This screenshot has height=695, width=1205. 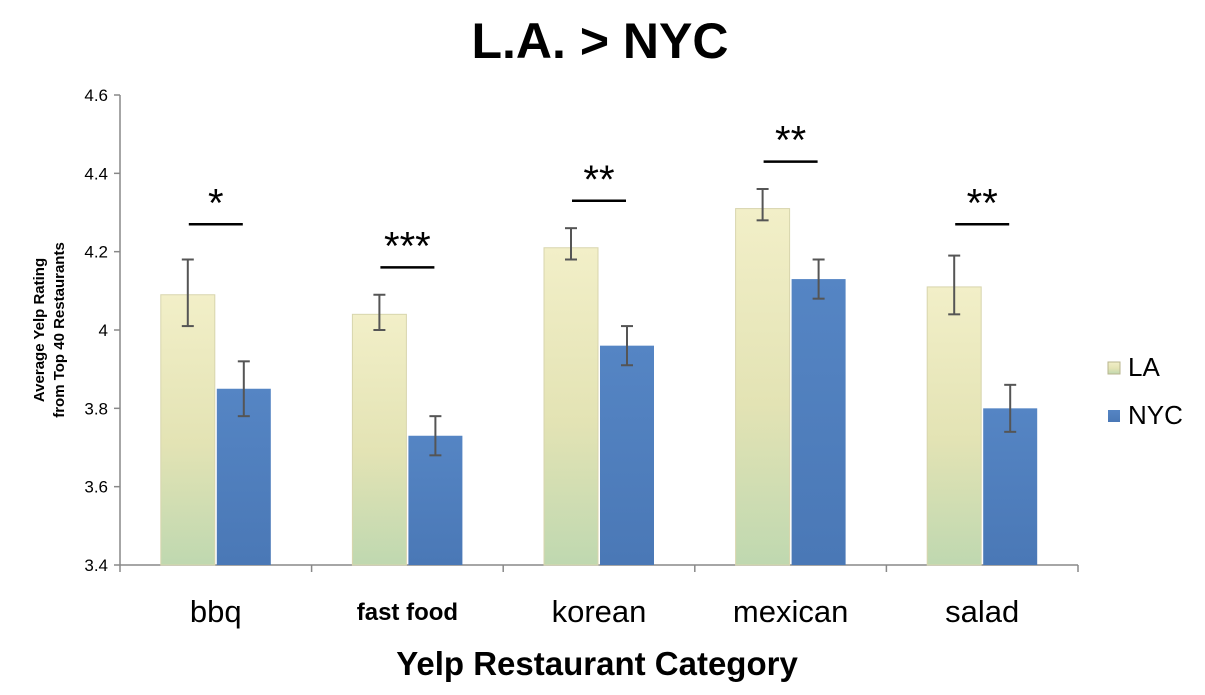 I want to click on y-tick-label: 4.2, so click(x=96, y=252).